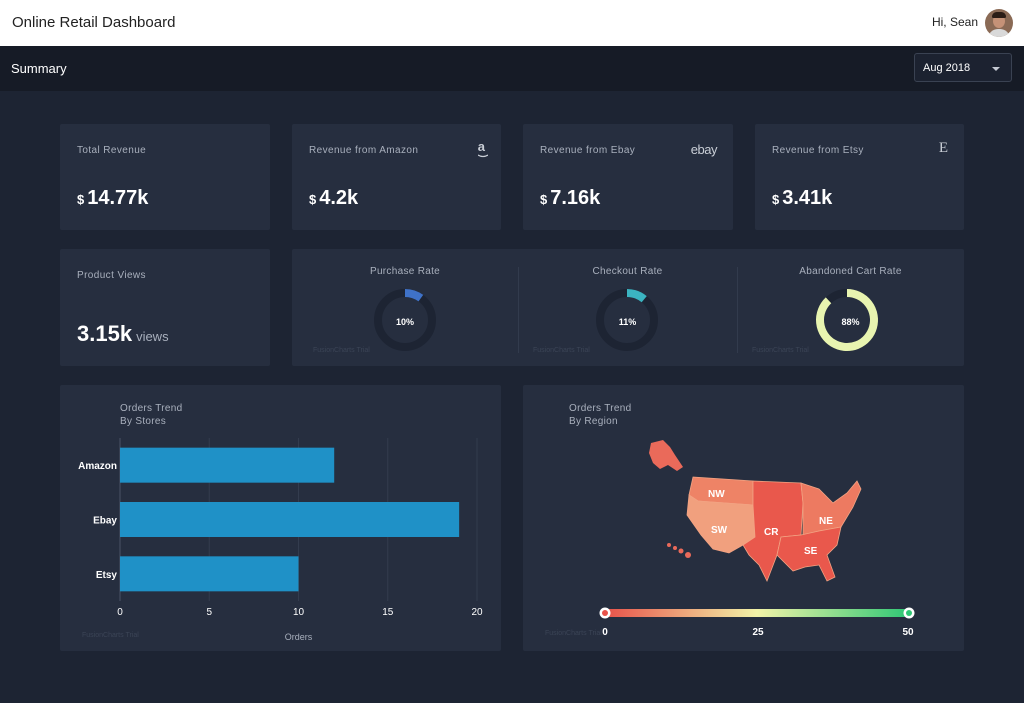 This screenshot has height=703, width=1024. What do you see at coordinates (123, 333) in the screenshot?
I see `views-value: 3.15k views` at bounding box center [123, 333].